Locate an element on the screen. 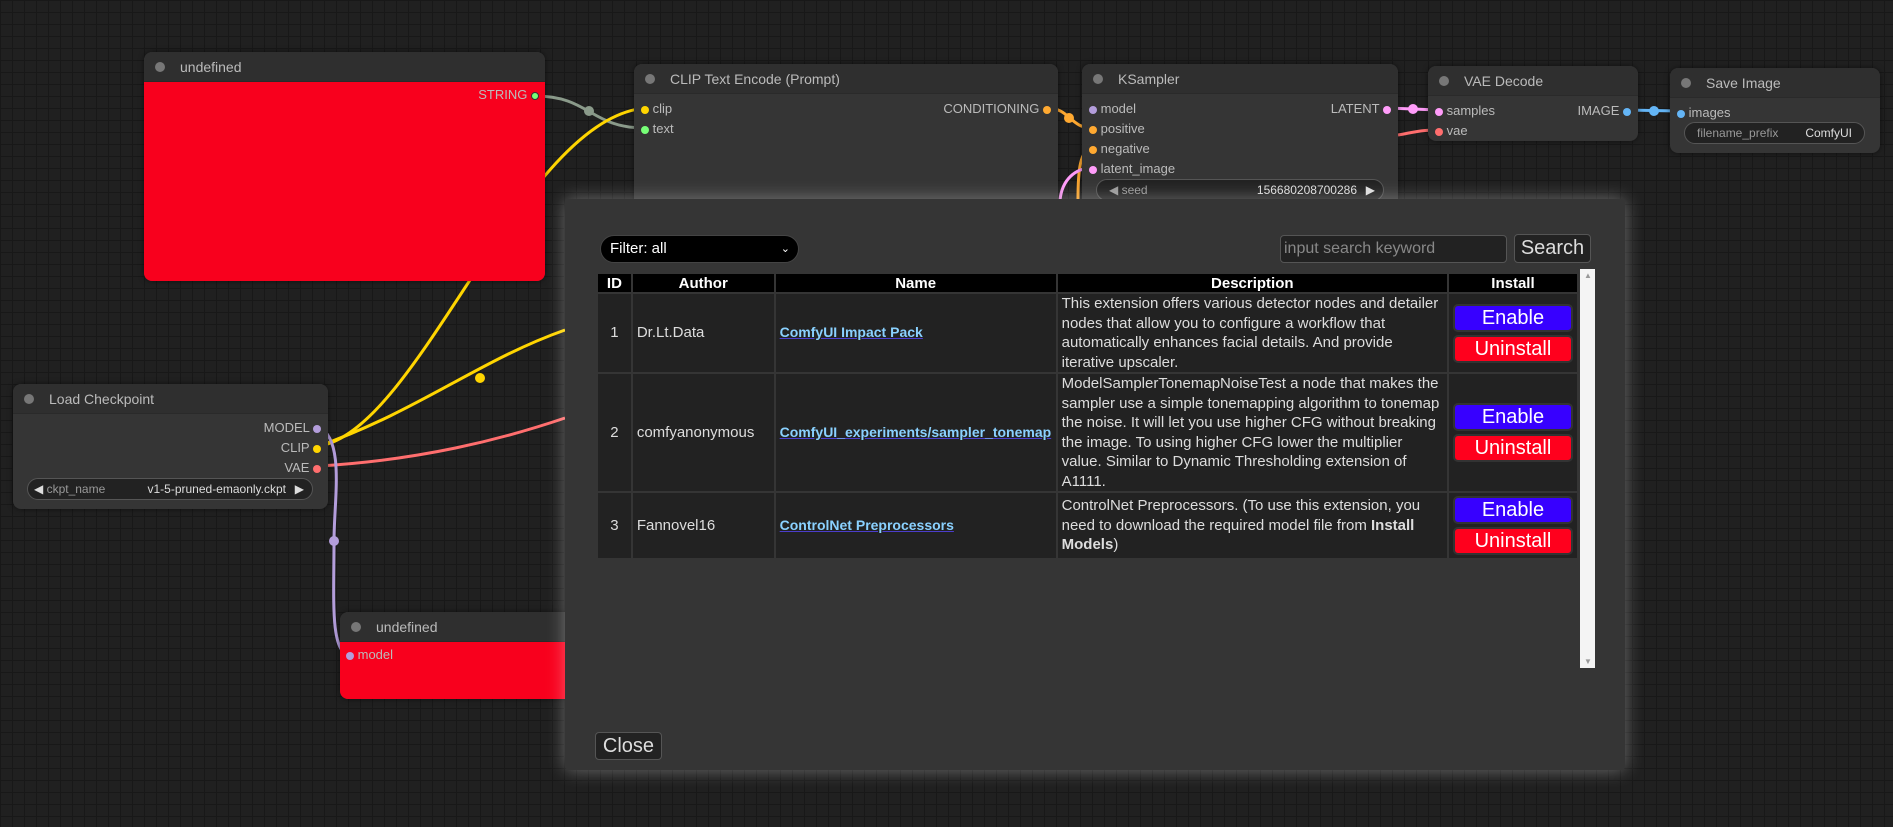 The width and height of the screenshot is (1893, 827). filter-select: Filter: all ⌄ is located at coordinates (699, 249).